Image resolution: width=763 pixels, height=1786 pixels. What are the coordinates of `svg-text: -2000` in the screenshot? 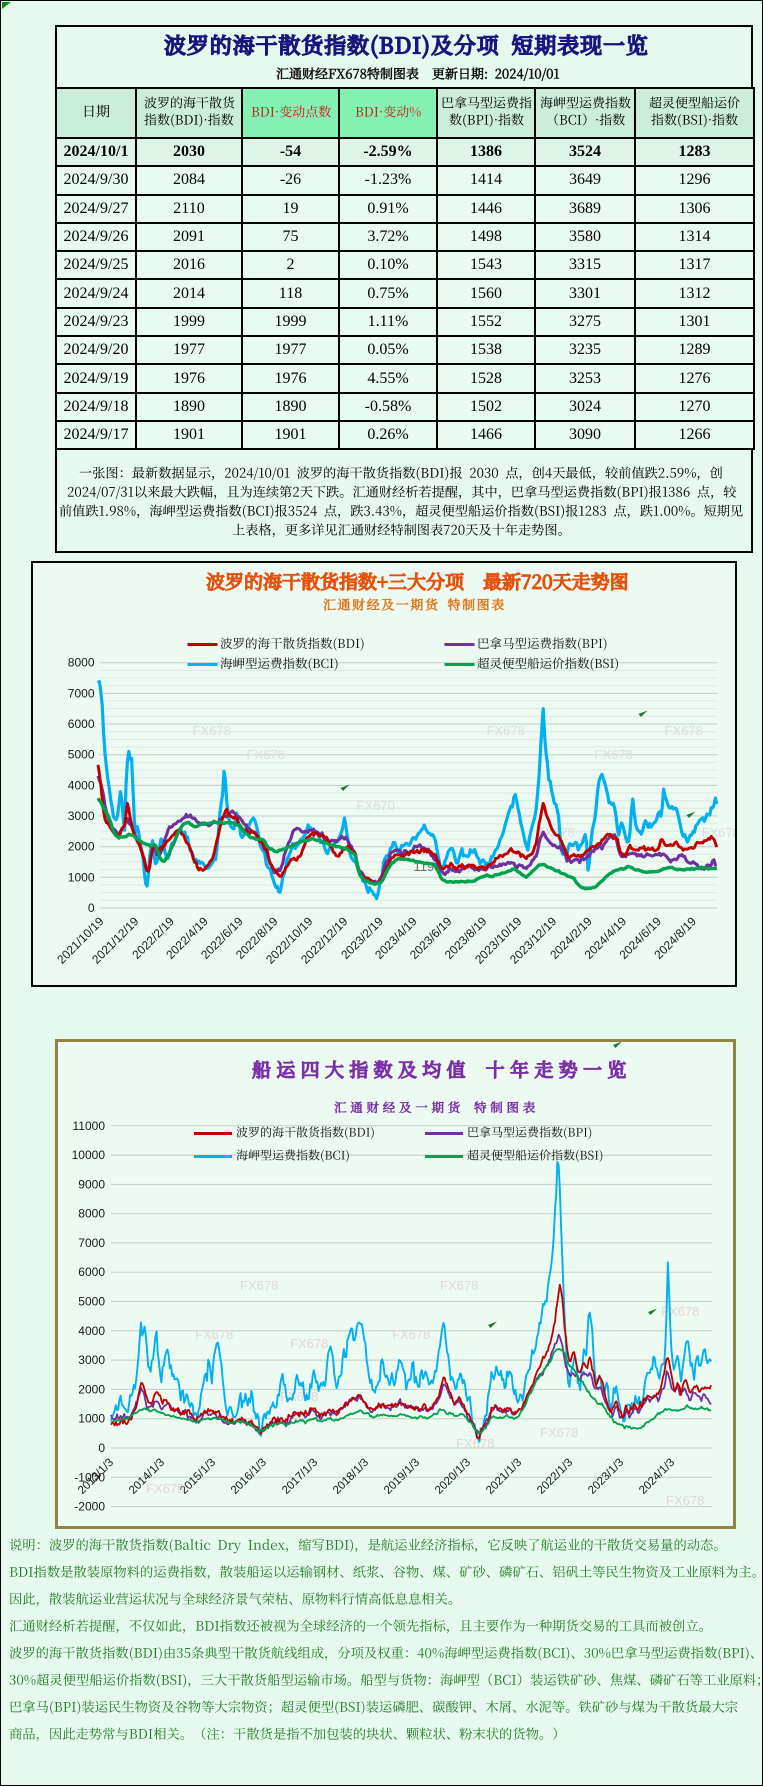 It's located at (89, 1507).